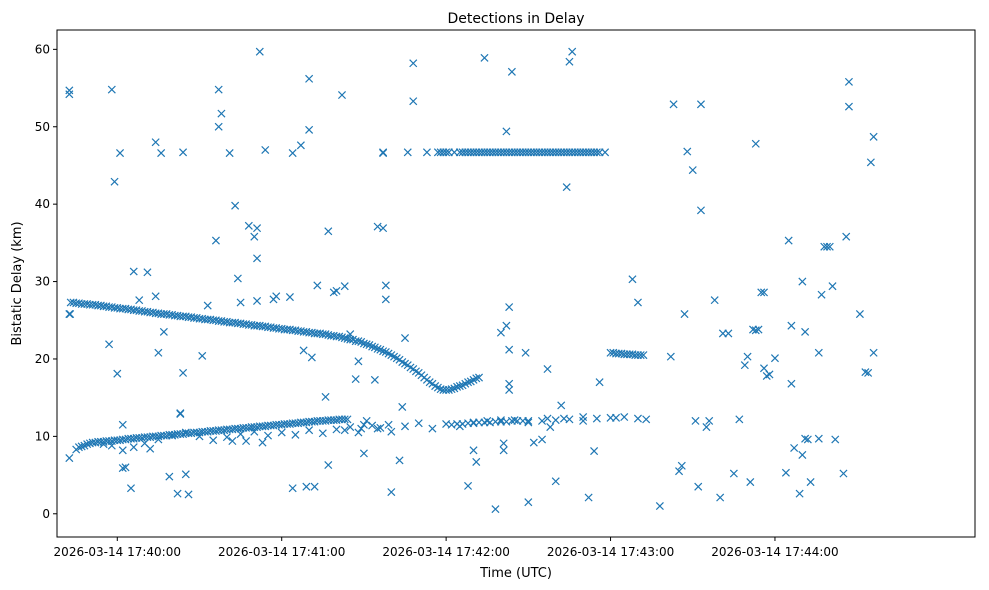 The width and height of the screenshot is (989, 590). Describe the element at coordinates (17, 283) in the screenshot. I see `y-axis-label: Bistatic Delay (km)` at that location.